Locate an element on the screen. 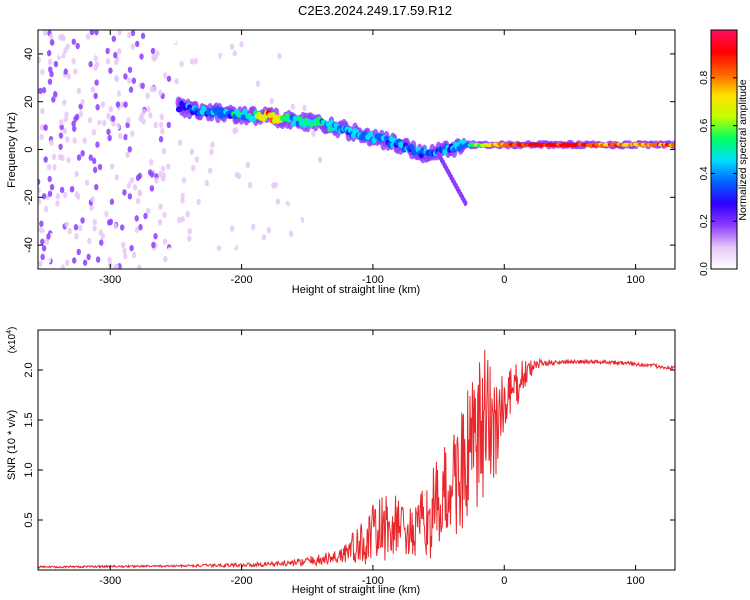 The height and width of the screenshot is (600, 750). spectrogram-ytick-label: 0 is located at coordinates (29, 149).